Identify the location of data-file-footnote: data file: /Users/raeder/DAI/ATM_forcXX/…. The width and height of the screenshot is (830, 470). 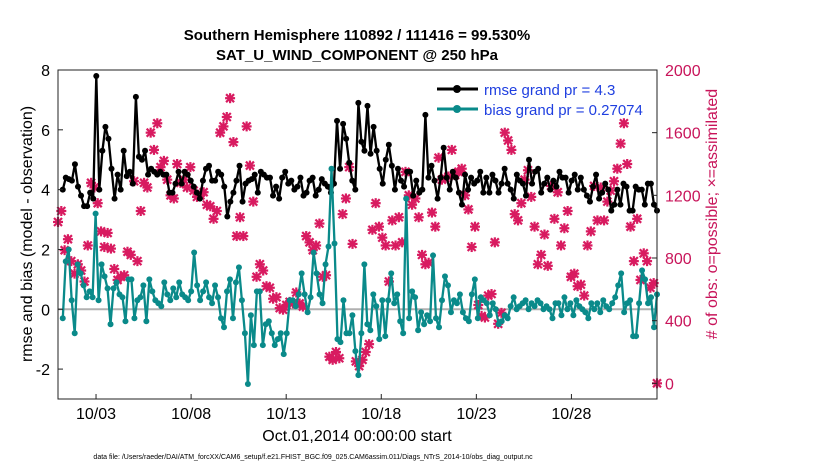
(313, 457).